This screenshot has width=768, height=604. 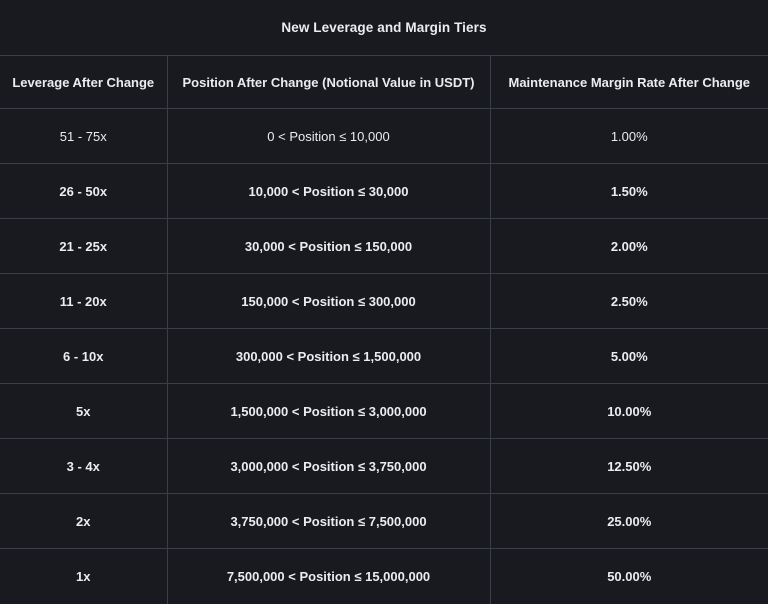 What do you see at coordinates (328, 301) in the screenshot?
I see `position-cell: 150,000 < Position ≤ 300,000` at bounding box center [328, 301].